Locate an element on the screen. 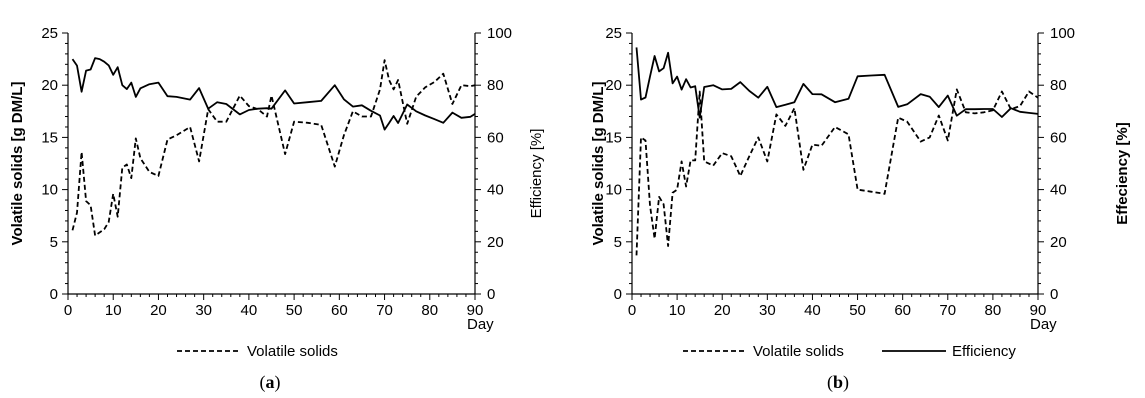  panel-label-letter: a is located at coordinates (270, 382).